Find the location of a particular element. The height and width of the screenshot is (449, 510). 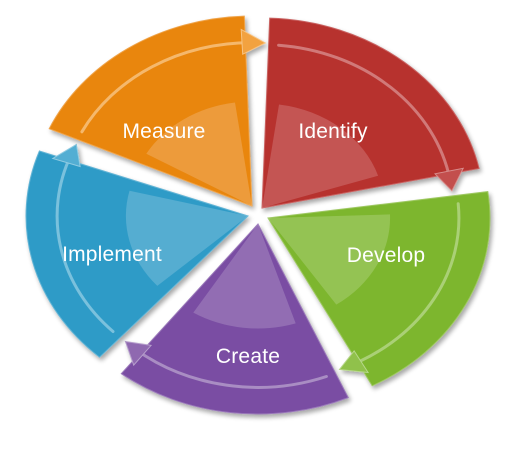

segment-develop-label: Develop is located at coordinates (386, 255).